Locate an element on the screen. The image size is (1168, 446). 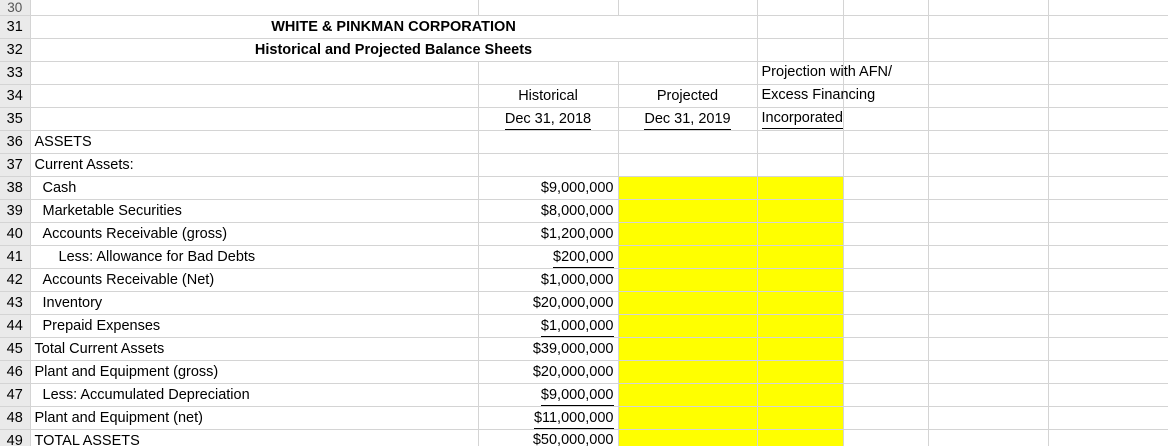
cell-B42: Accounts Receivable (Net) is located at coordinates (254, 280).